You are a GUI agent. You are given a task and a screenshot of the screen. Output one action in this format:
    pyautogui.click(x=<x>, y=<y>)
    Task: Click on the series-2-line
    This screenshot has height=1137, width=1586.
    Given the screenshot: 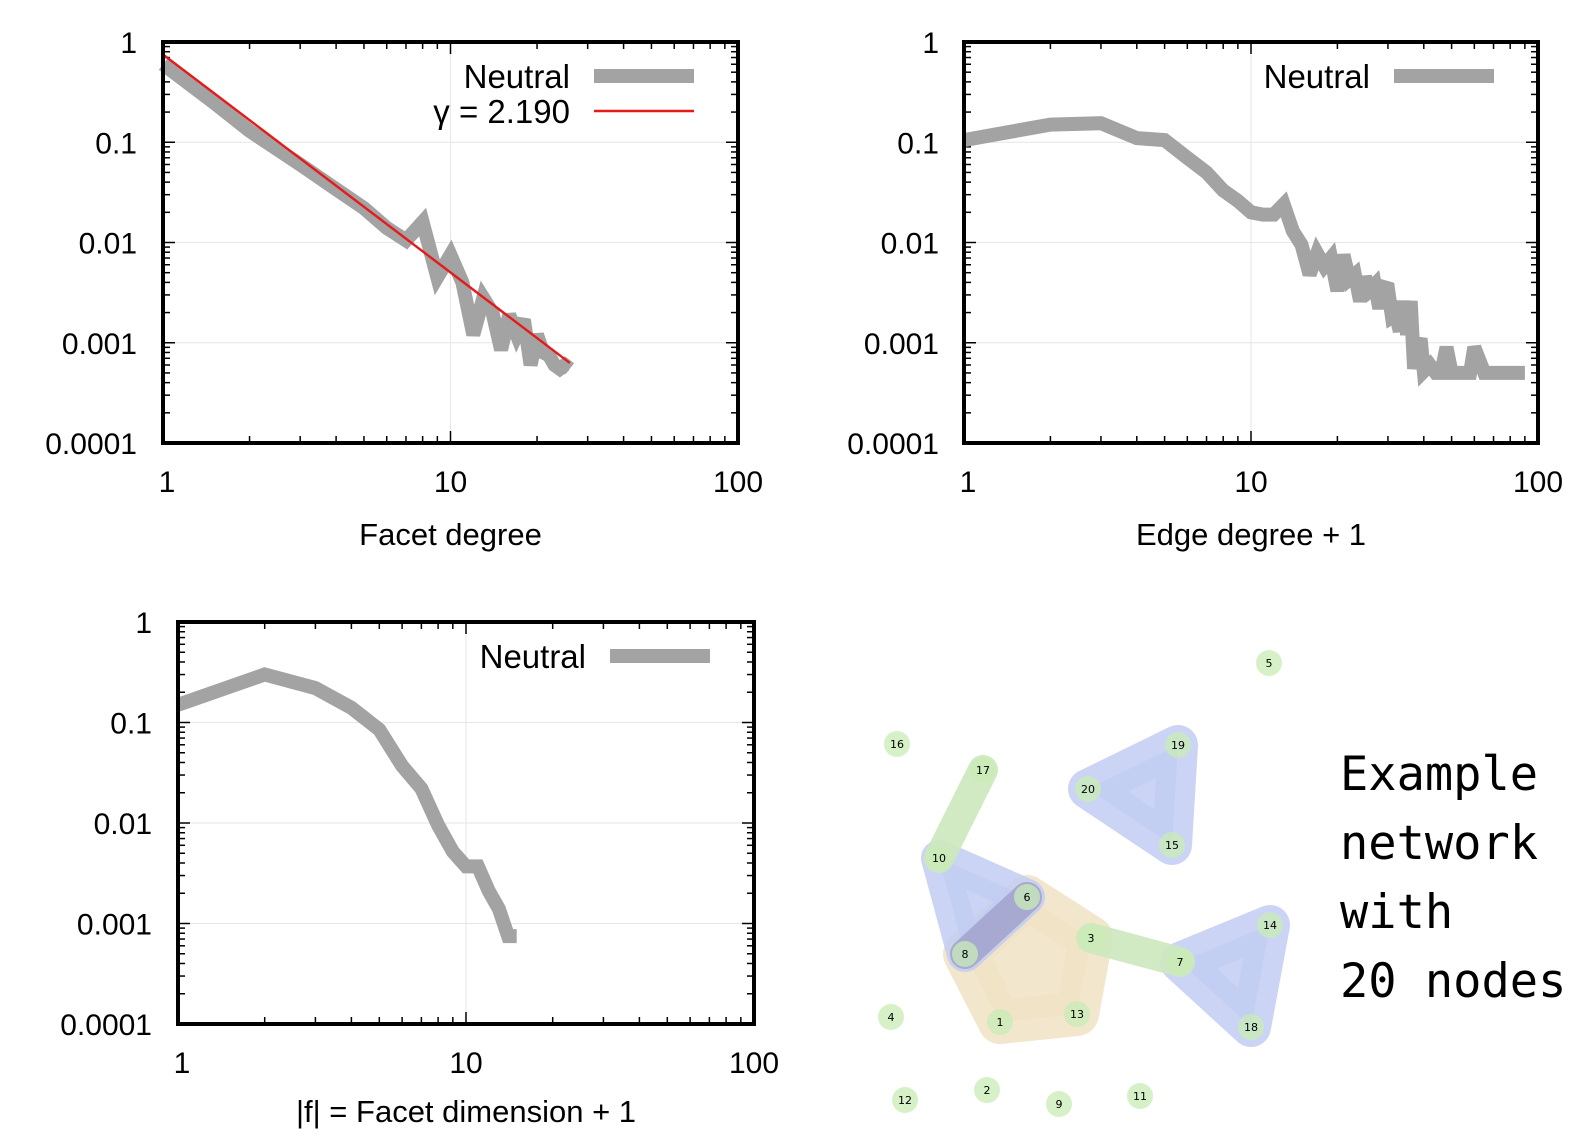 What is the action you would take?
    pyautogui.click(x=366, y=208)
    